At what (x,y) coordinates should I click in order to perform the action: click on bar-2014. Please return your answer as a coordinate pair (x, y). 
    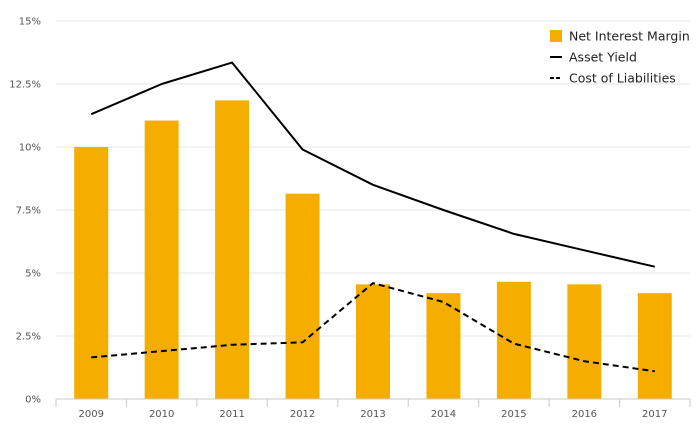
    Looking at the image, I should click on (443, 346).